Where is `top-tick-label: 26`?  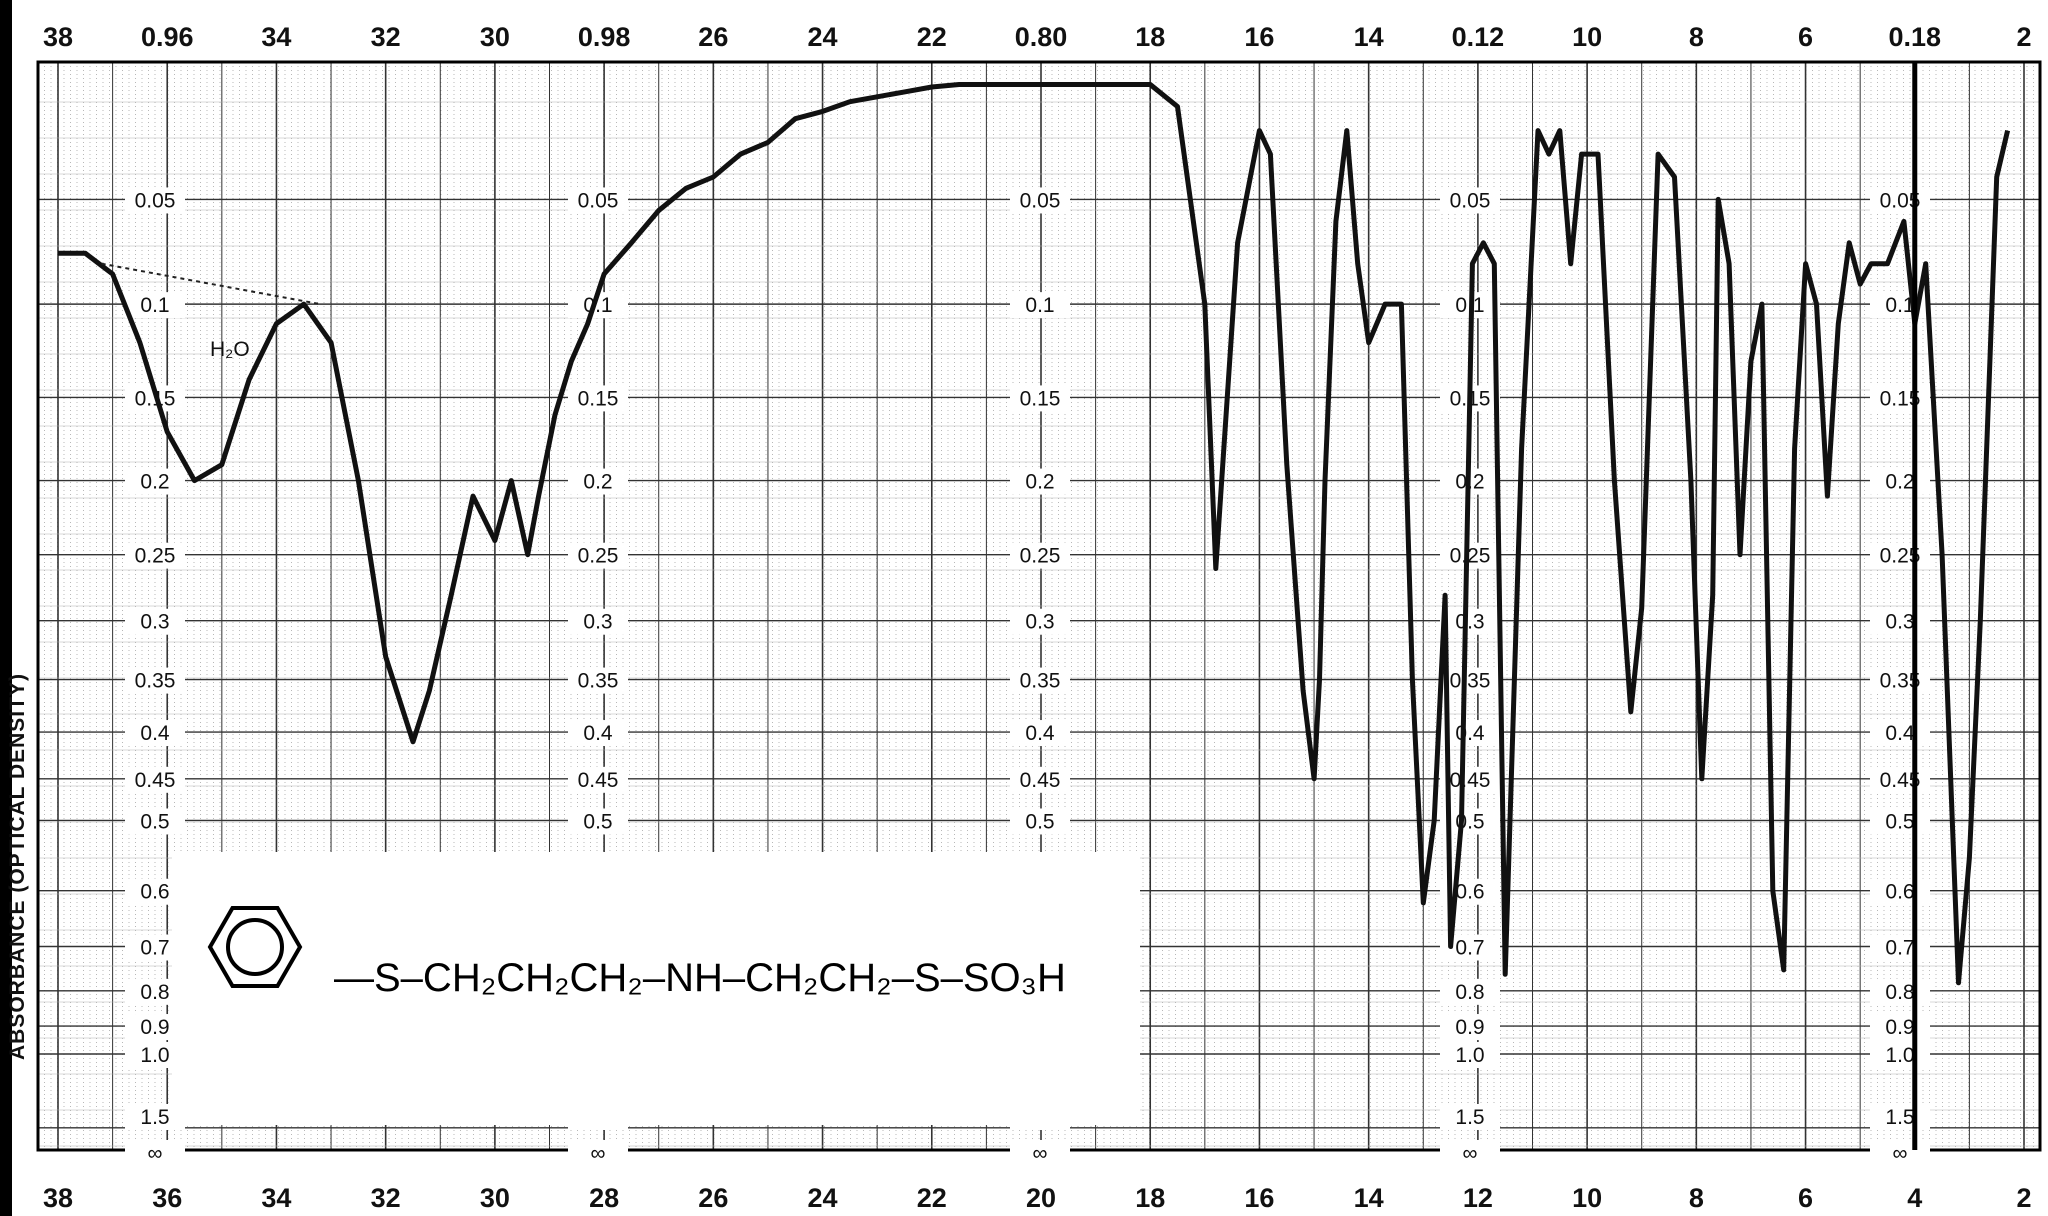
top-tick-label: 26 is located at coordinates (713, 37).